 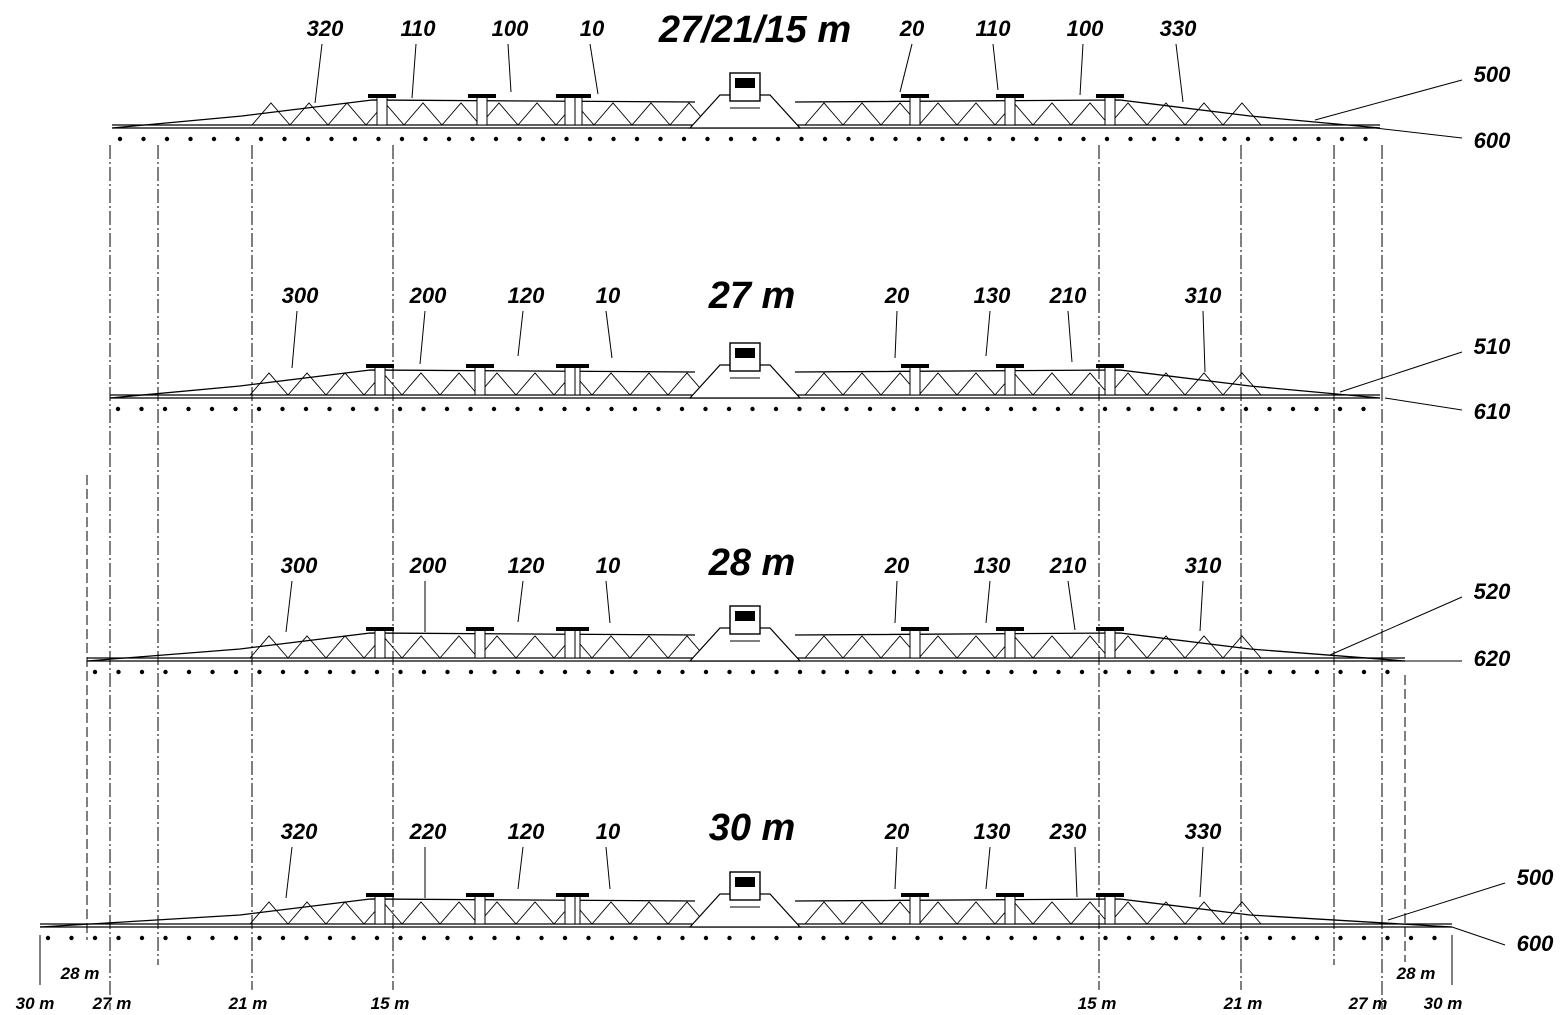 What do you see at coordinates (752, 828) in the screenshot?
I see `variant-title: 30 m` at bounding box center [752, 828].